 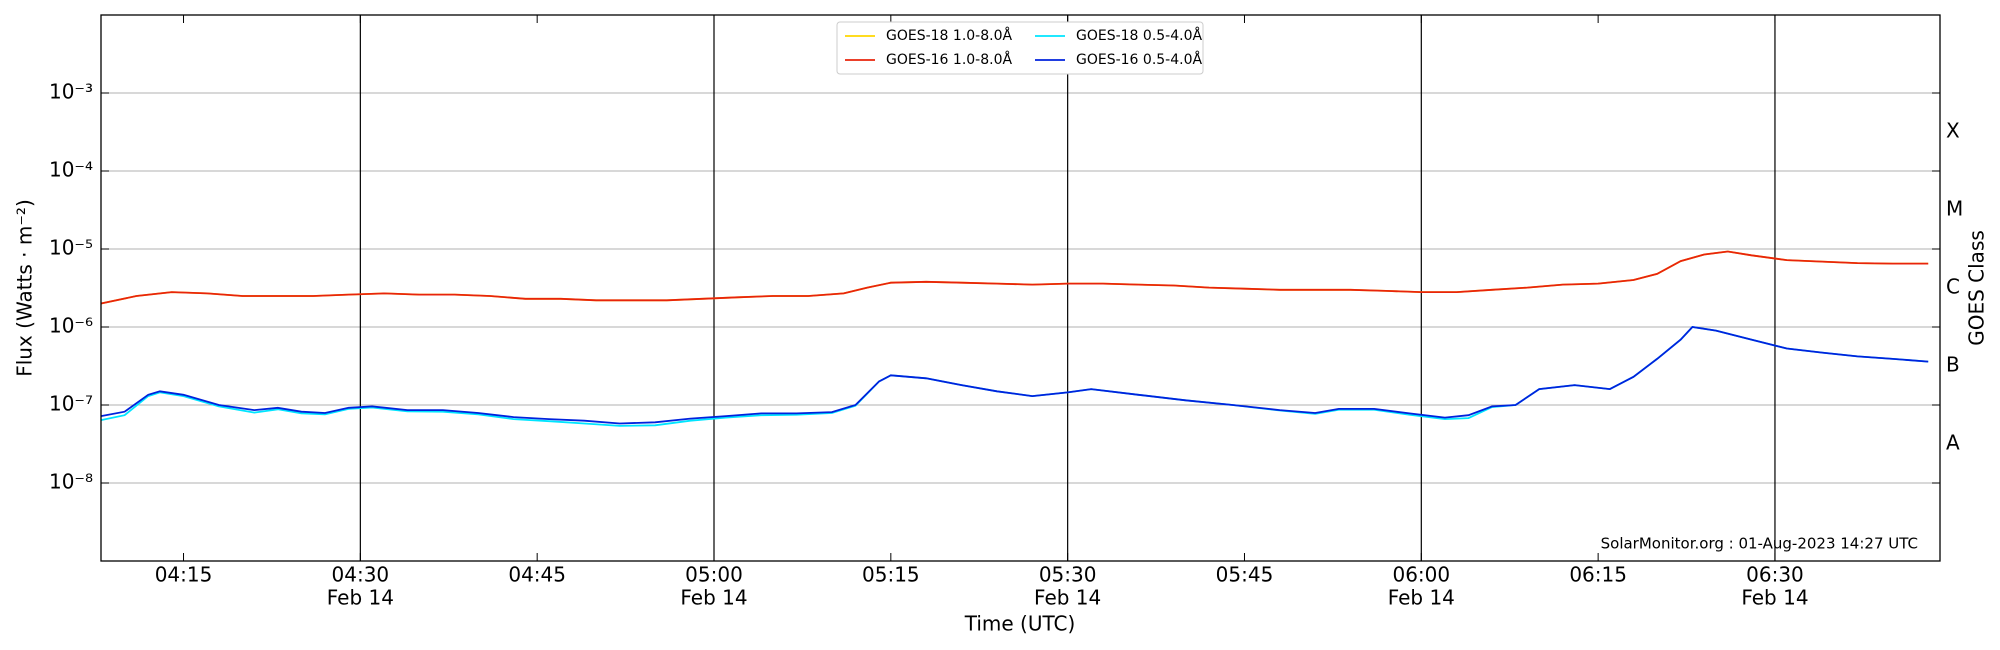 I want to click on class-label: M, so click(x=1954, y=209).